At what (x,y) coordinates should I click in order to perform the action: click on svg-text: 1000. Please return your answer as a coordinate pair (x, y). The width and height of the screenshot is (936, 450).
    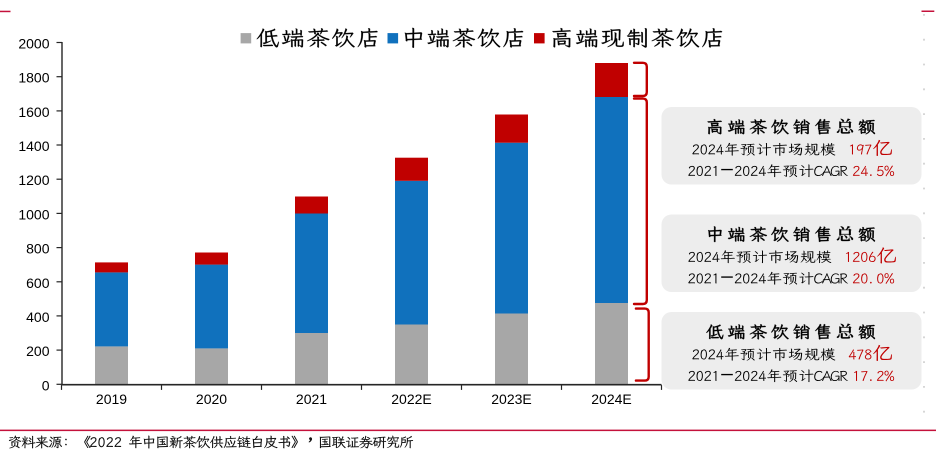
    Looking at the image, I should click on (33, 214).